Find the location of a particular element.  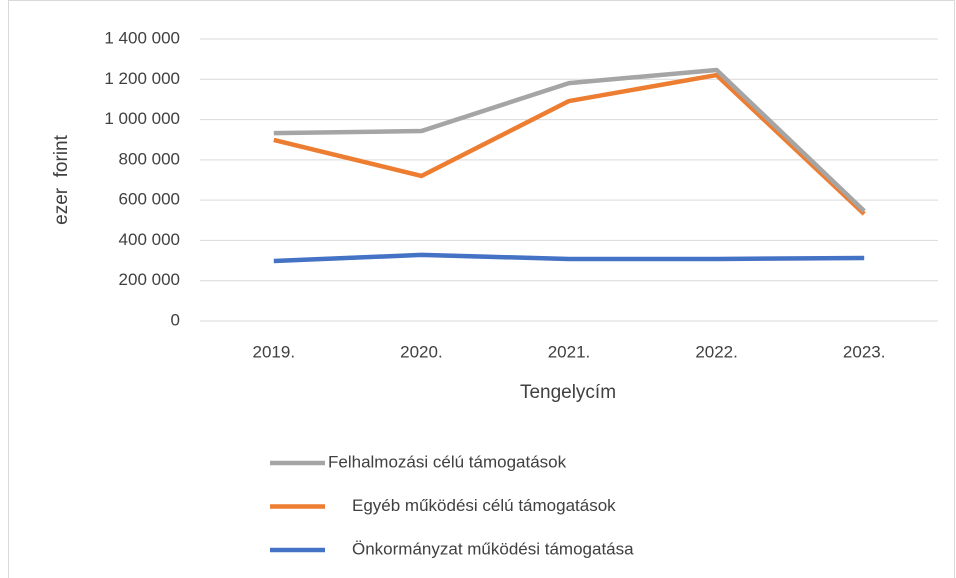

x-axis-title: Tengelycím is located at coordinates (568, 392).